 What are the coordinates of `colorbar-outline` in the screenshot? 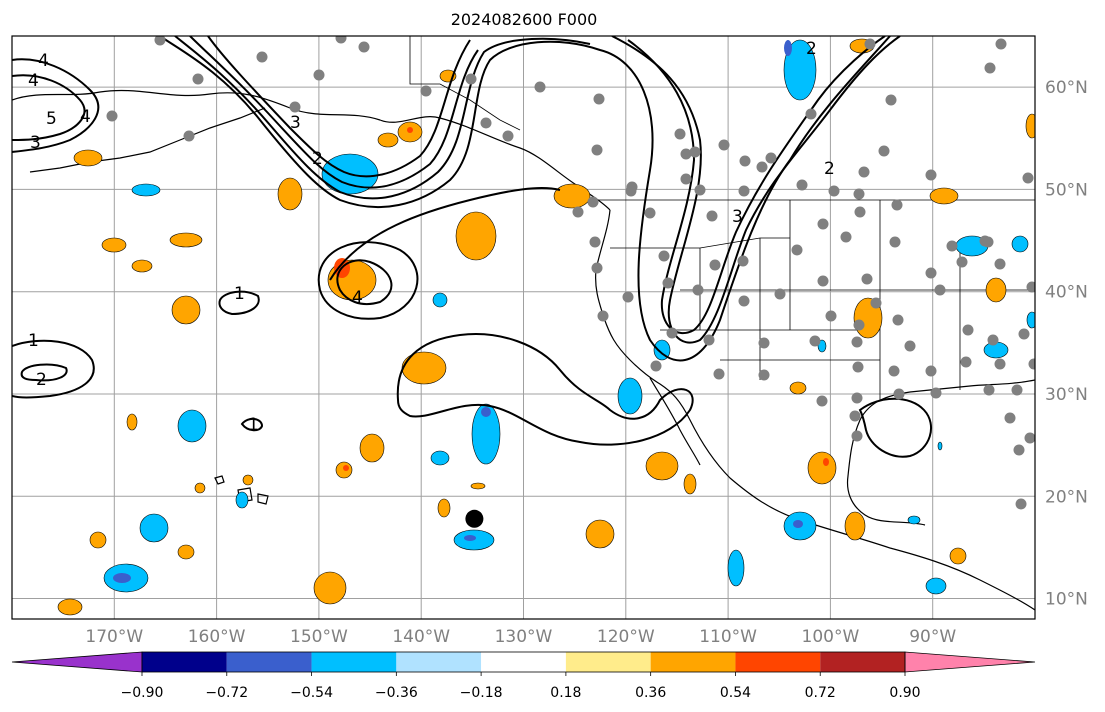 It's located at (523, 662).